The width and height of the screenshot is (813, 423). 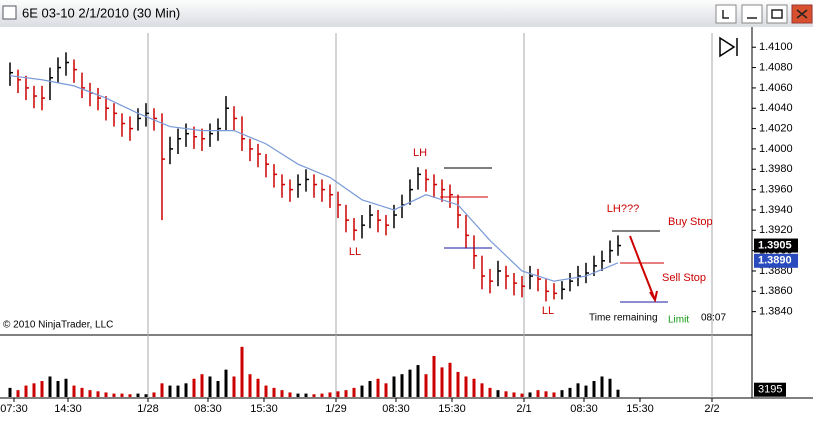 What do you see at coordinates (726, 14) in the screenshot?
I see `button-l` at bounding box center [726, 14].